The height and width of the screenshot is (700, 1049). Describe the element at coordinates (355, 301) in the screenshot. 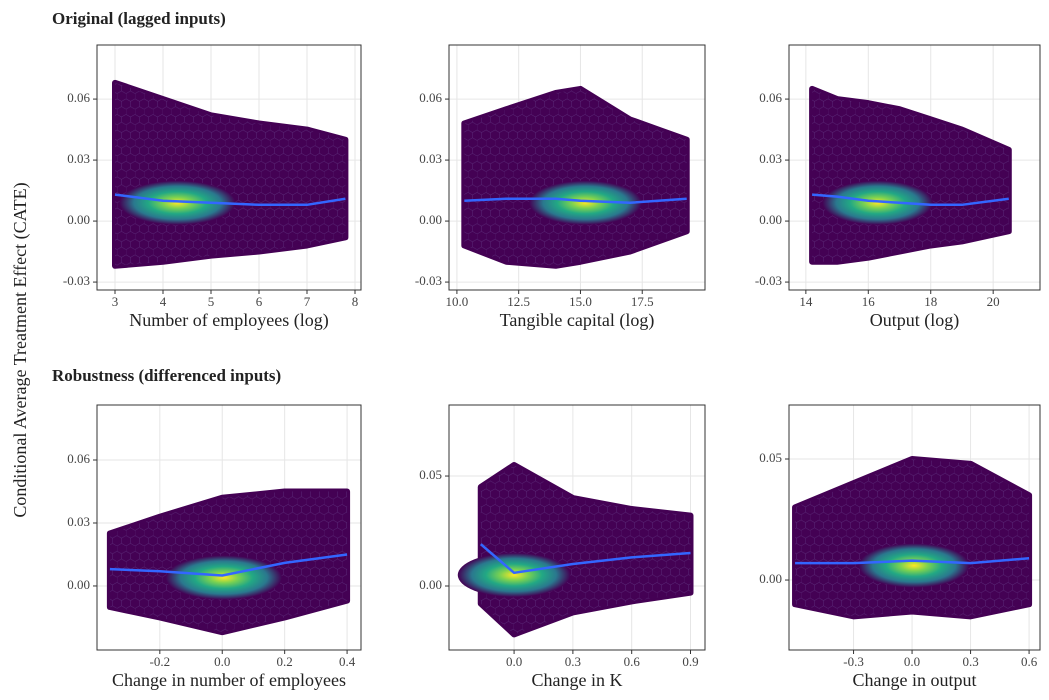

I see `x-tick-label: 8` at that location.